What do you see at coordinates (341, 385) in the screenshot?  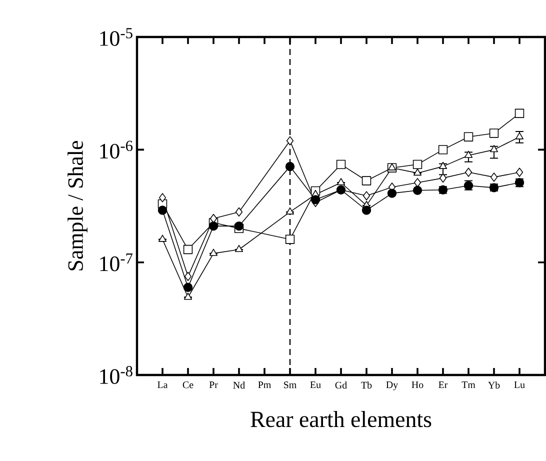 I see `x-tick-label: Gd` at bounding box center [341, 385].